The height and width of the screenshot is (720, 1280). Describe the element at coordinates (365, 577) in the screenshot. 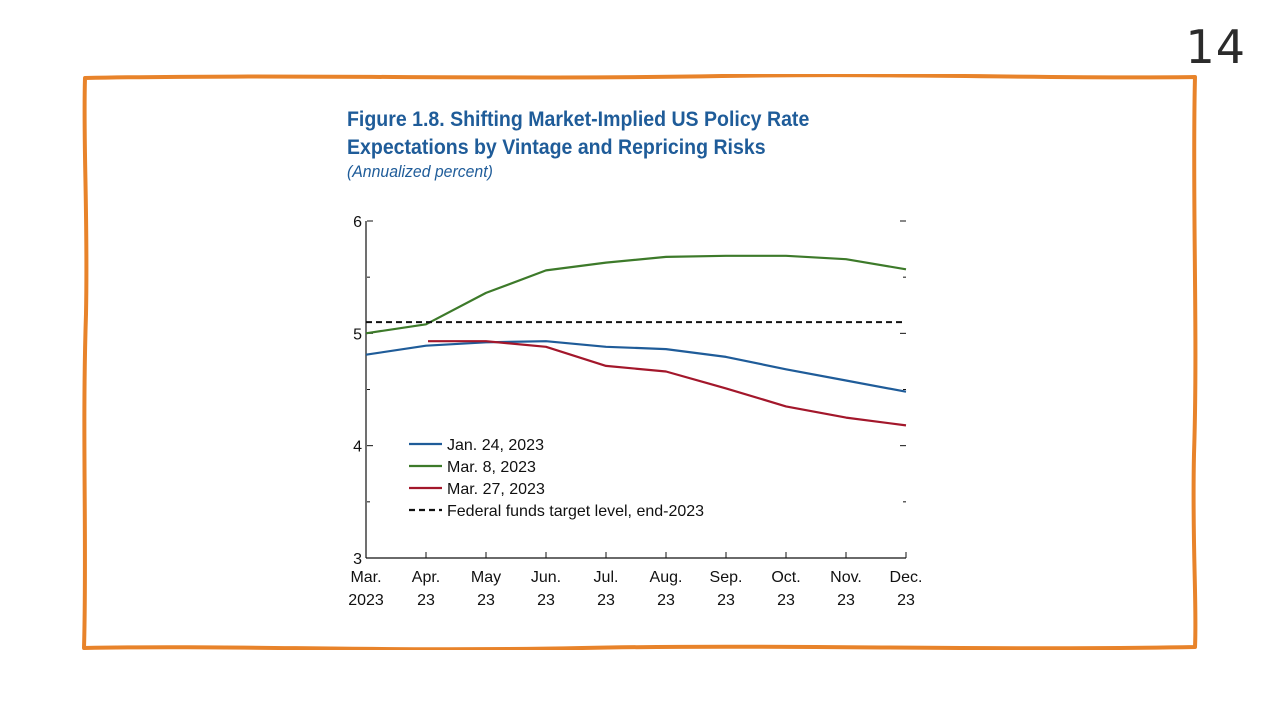

I see `x-tick-label-month: Mar.` at that location.